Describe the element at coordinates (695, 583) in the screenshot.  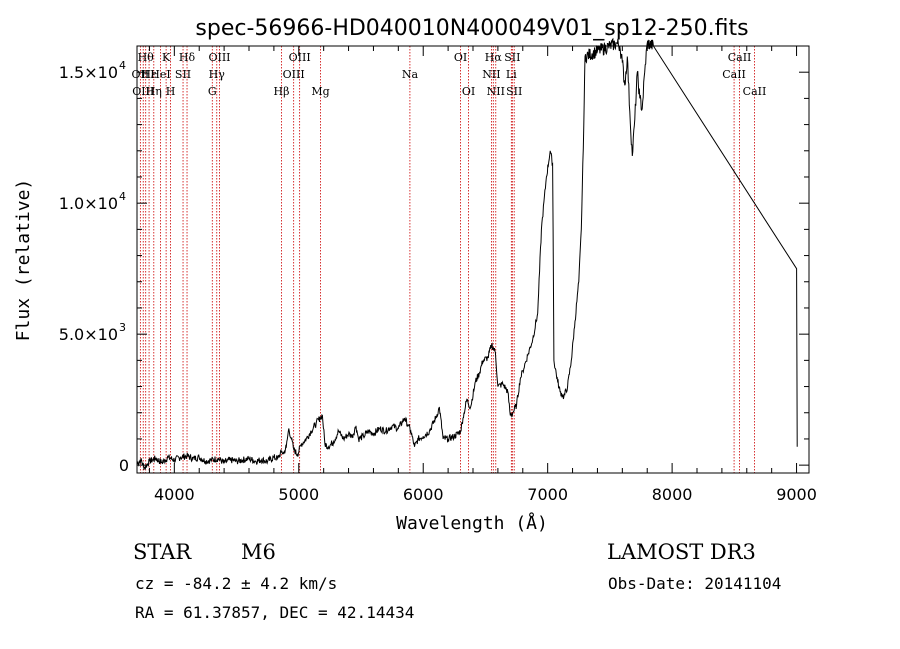
I see `observation-date: Obs-Date: 20141104` at that location.